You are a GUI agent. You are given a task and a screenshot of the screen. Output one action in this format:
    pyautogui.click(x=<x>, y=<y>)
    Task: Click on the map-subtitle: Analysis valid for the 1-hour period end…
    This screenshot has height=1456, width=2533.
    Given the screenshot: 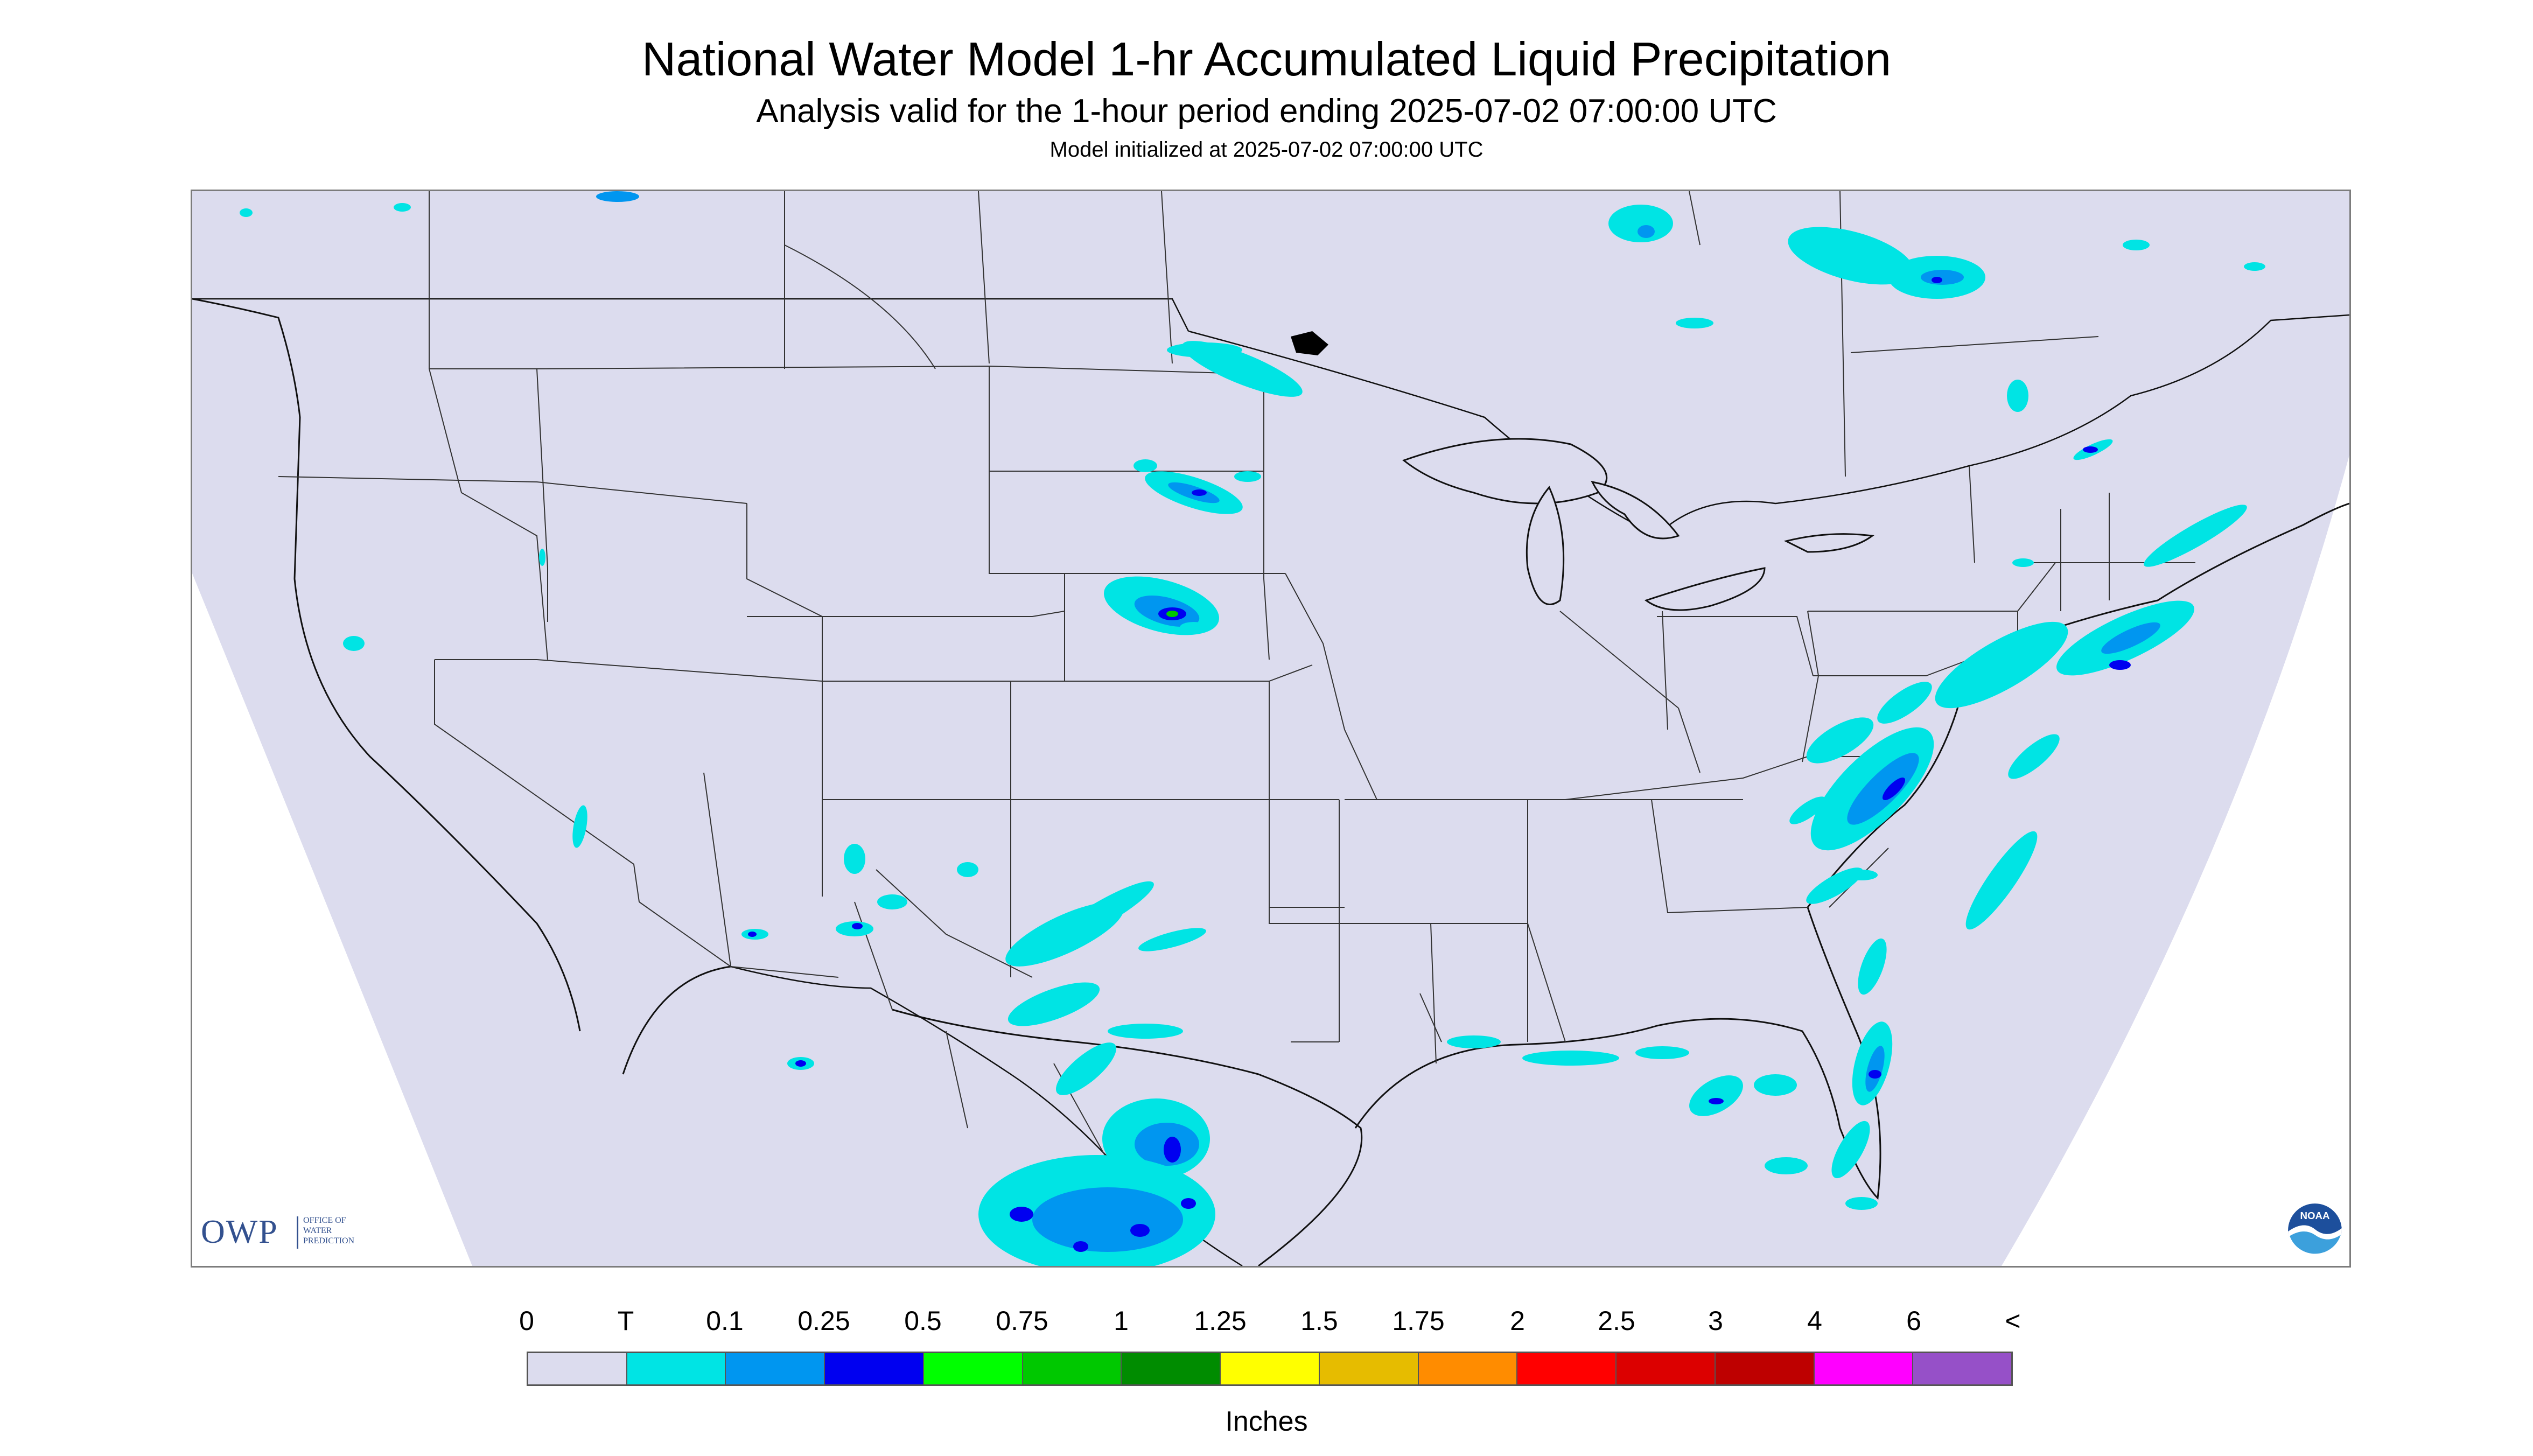 What is the action you would take?
    pyautogui.click(x=1266, y=111)
    